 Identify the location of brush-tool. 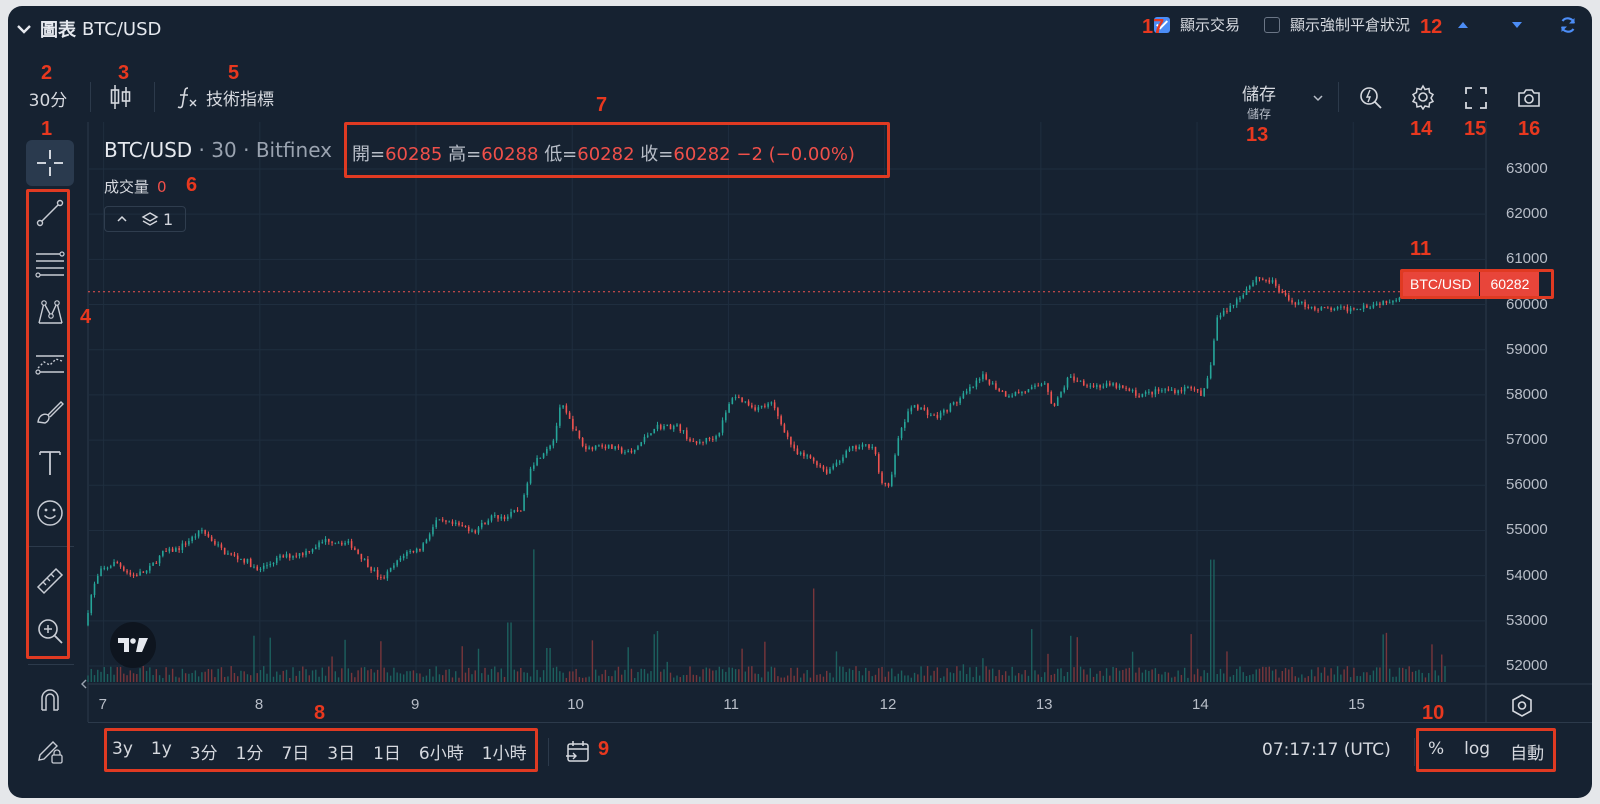
(50, 413).